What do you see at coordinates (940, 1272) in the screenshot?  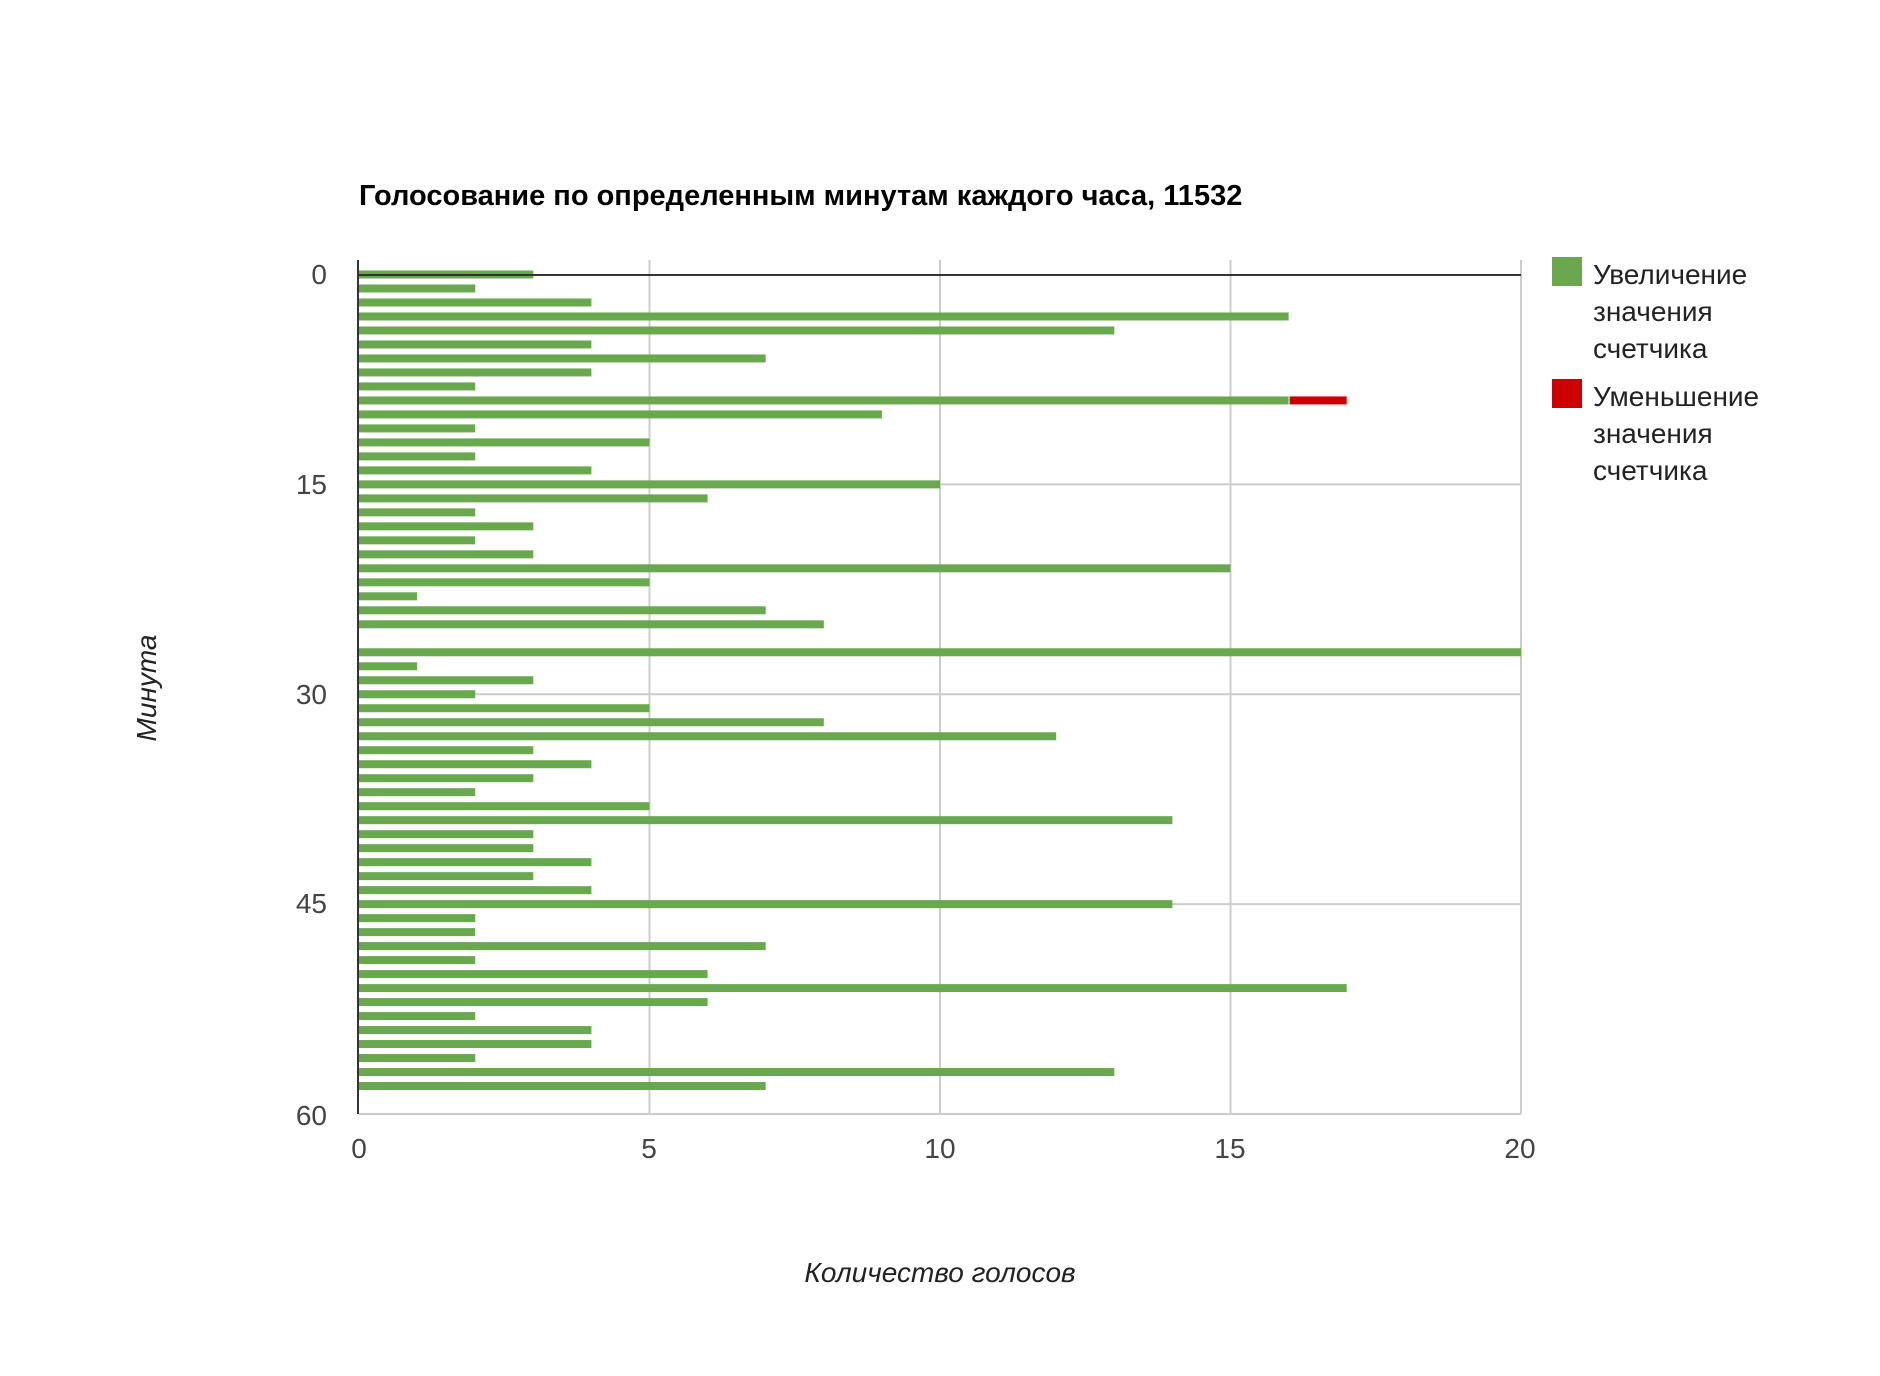 I see `x-axis-title: Количество голосов` at bounding box center [940, 1272].